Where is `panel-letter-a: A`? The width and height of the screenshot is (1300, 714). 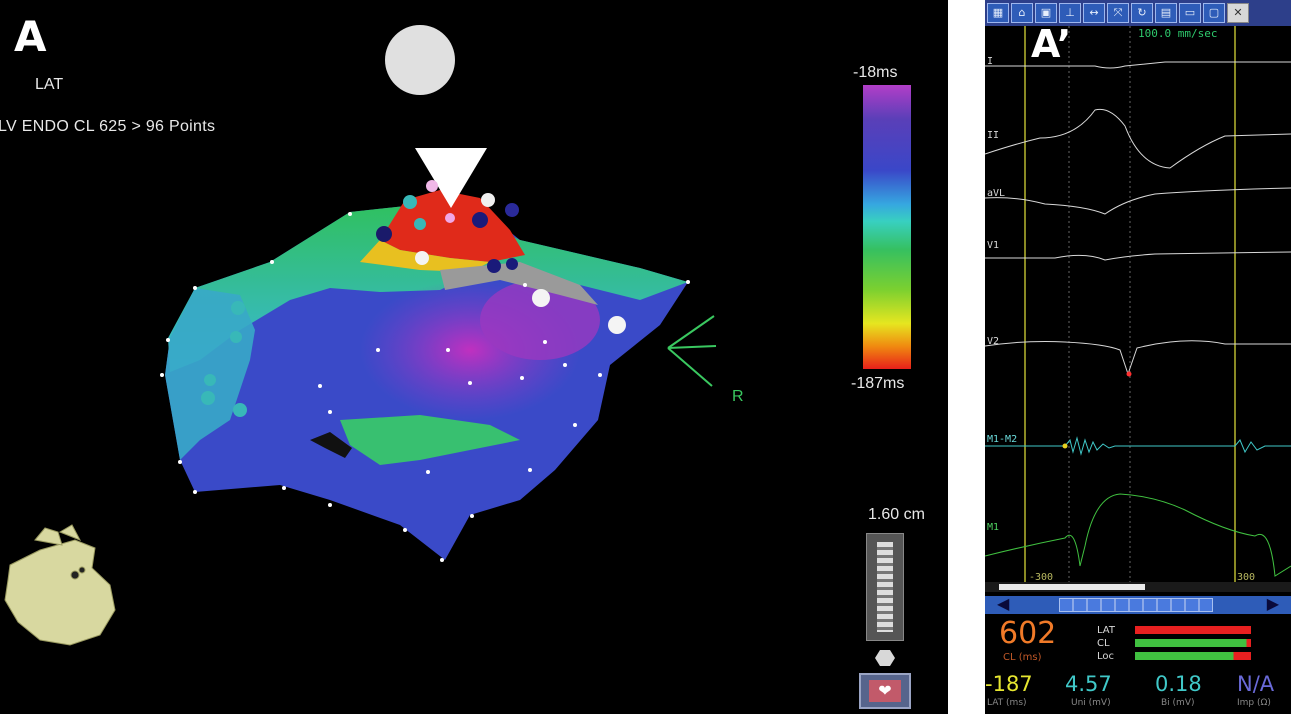 panel-letter-a: A is located at coordinates (30, 36).